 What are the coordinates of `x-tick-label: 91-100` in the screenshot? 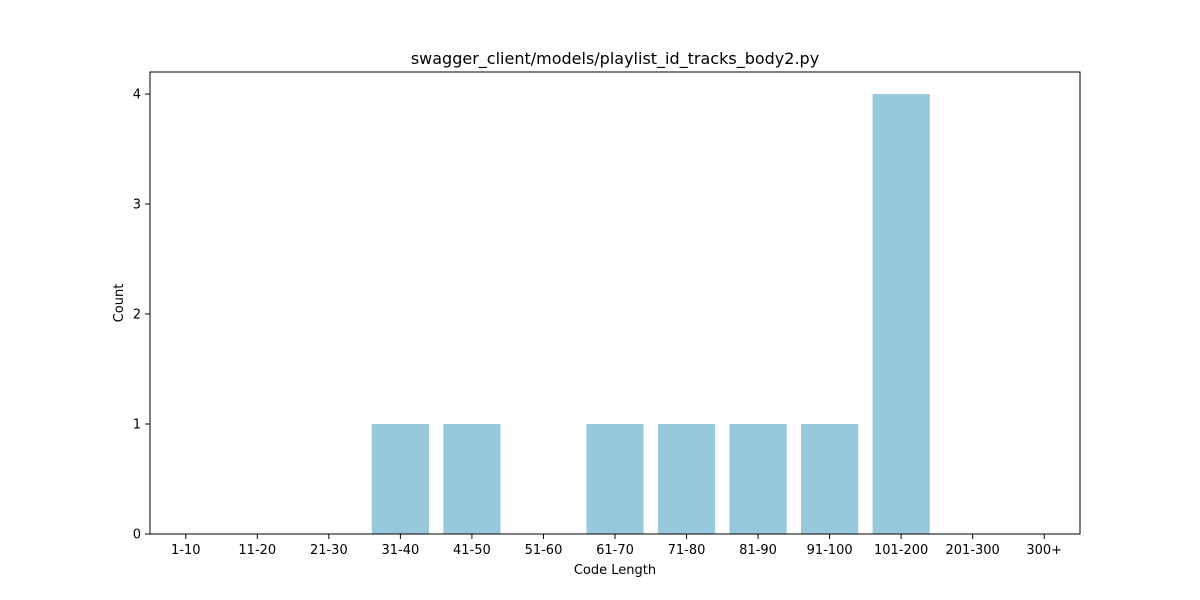 It's located at (830, 550).